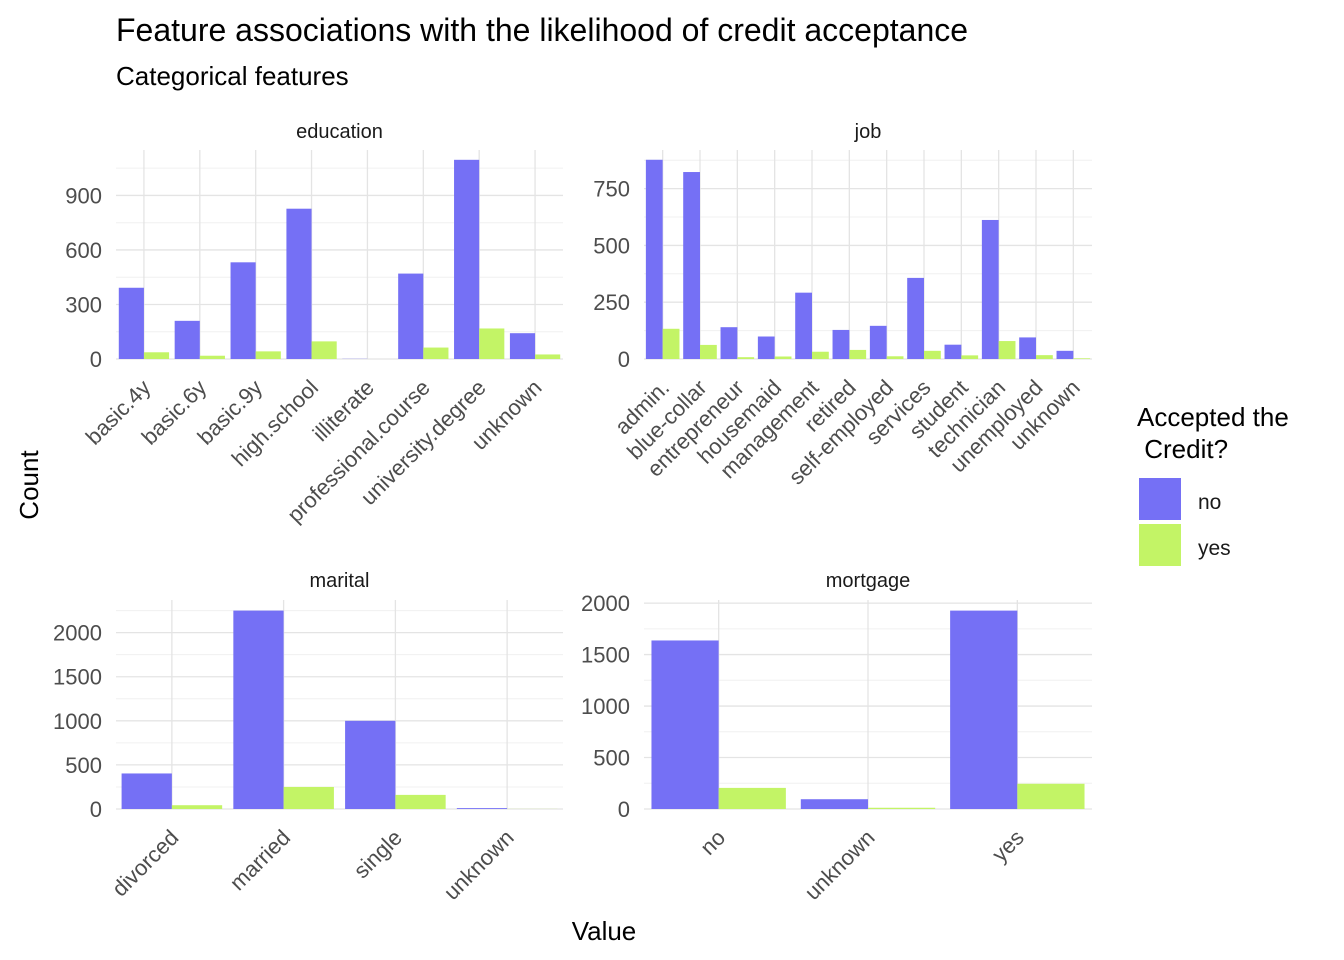  What do you see at coordinates (836, 737) in the screenshot?
I see `facet-panel-mortgage: mortgage 0 500 1000 1500 2000 no unknown yes` at bounding box center [836, 737].